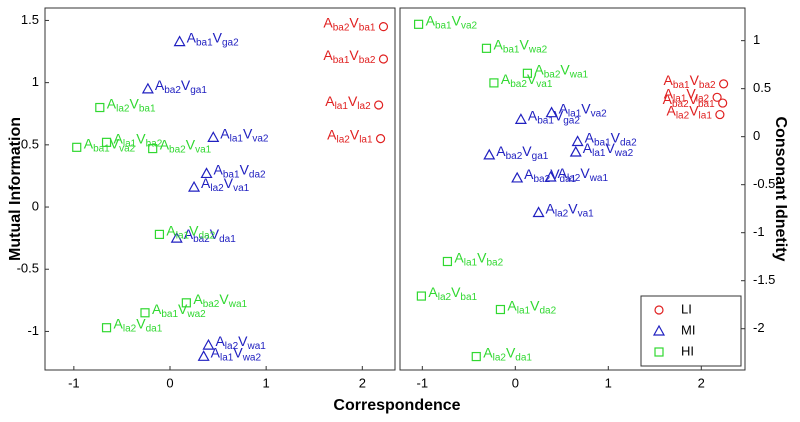 The height and width of the screenshot is (422, 800). What do you see at coordinates (687, 350) in the screenshot?
I see `legend-label: HI` at bounding box center [687, 350].